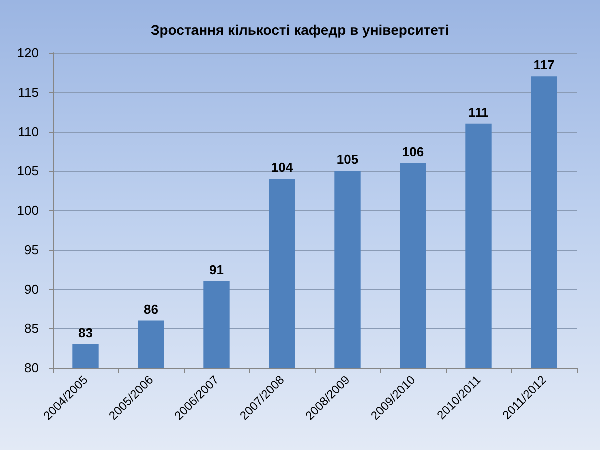 This screenshot has width=600, height=450. I want to click on y-tick-label: 110, so click(28, 132).